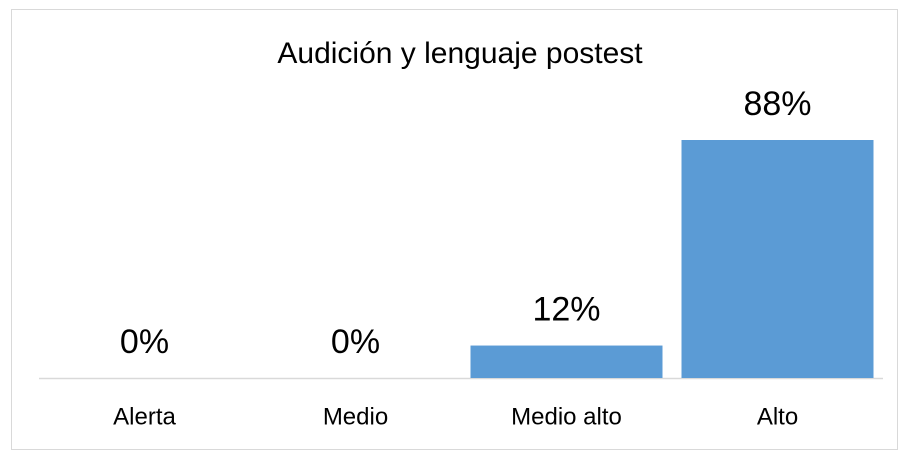 The height and width of the screenshot is (451, 900). Describe the element at coordinates (460, 53) in the screenshot. I see `chart-title: Audición y lenguaje postest` at that location.